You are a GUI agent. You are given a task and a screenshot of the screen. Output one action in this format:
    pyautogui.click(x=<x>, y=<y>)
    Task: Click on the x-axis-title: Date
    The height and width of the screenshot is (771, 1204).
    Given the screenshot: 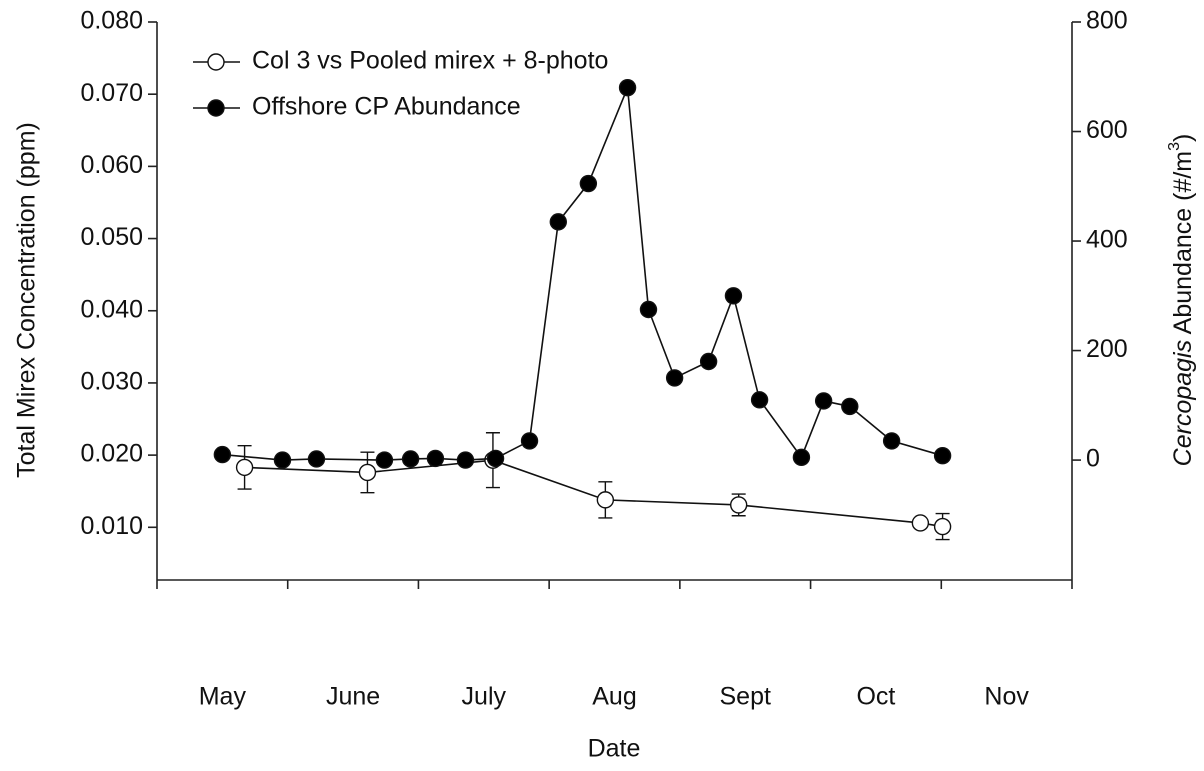 What is the action you would take?
    pyautogui.click(x=614, y=749)
    